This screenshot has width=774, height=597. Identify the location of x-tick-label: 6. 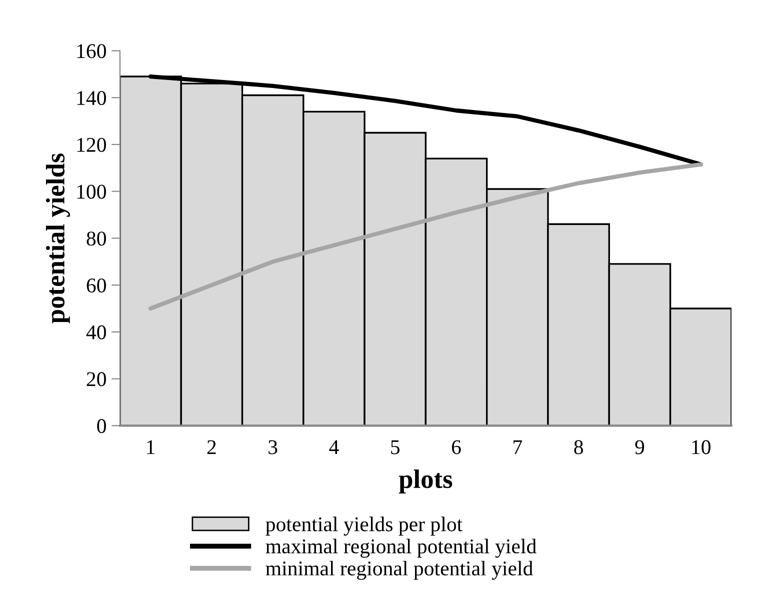
(456, 447).